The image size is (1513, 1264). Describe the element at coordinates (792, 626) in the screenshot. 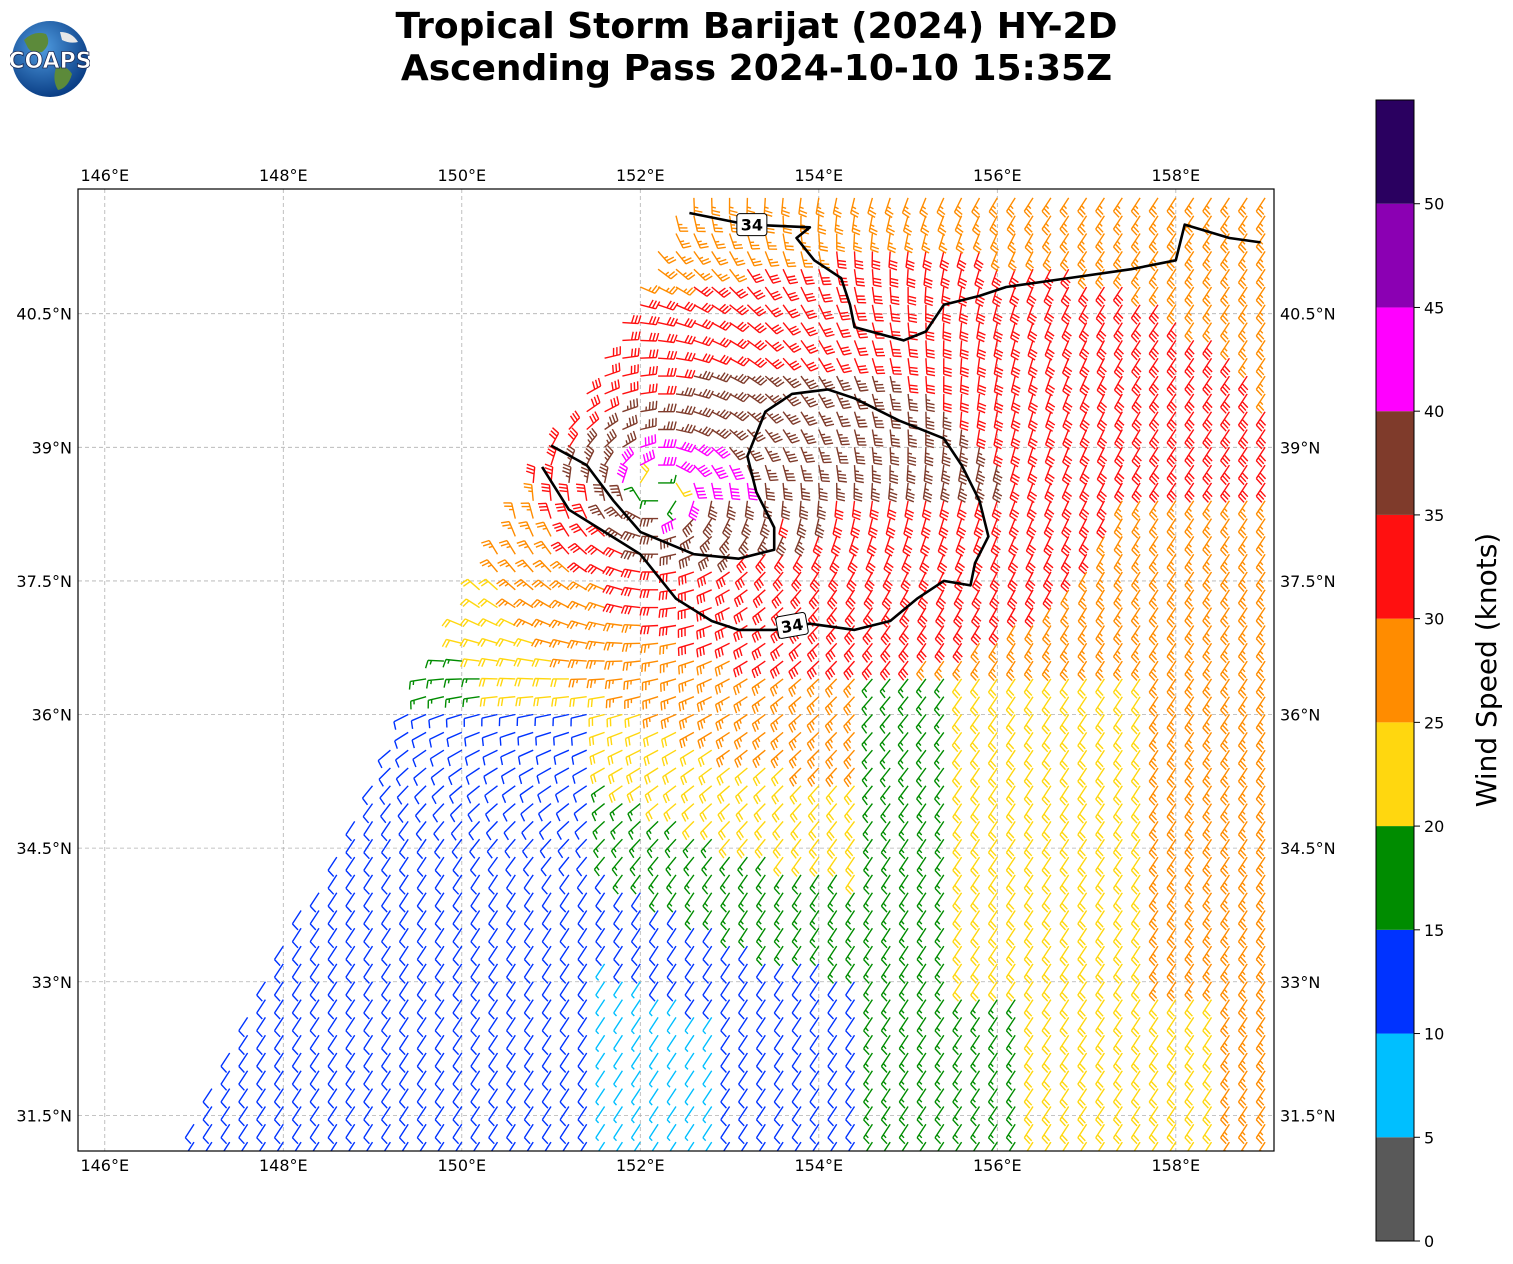

I see `contour-label-text: 34` at that location.